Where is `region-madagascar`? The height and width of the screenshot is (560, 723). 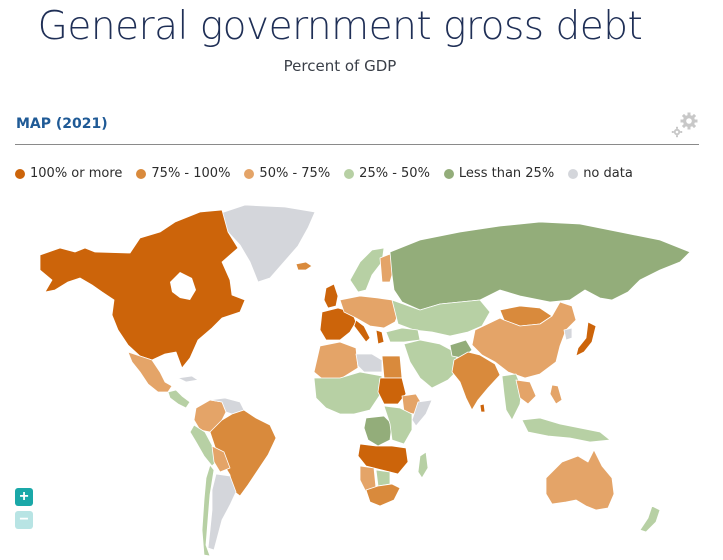
region-madagascar is located at coordinates (423, 465).